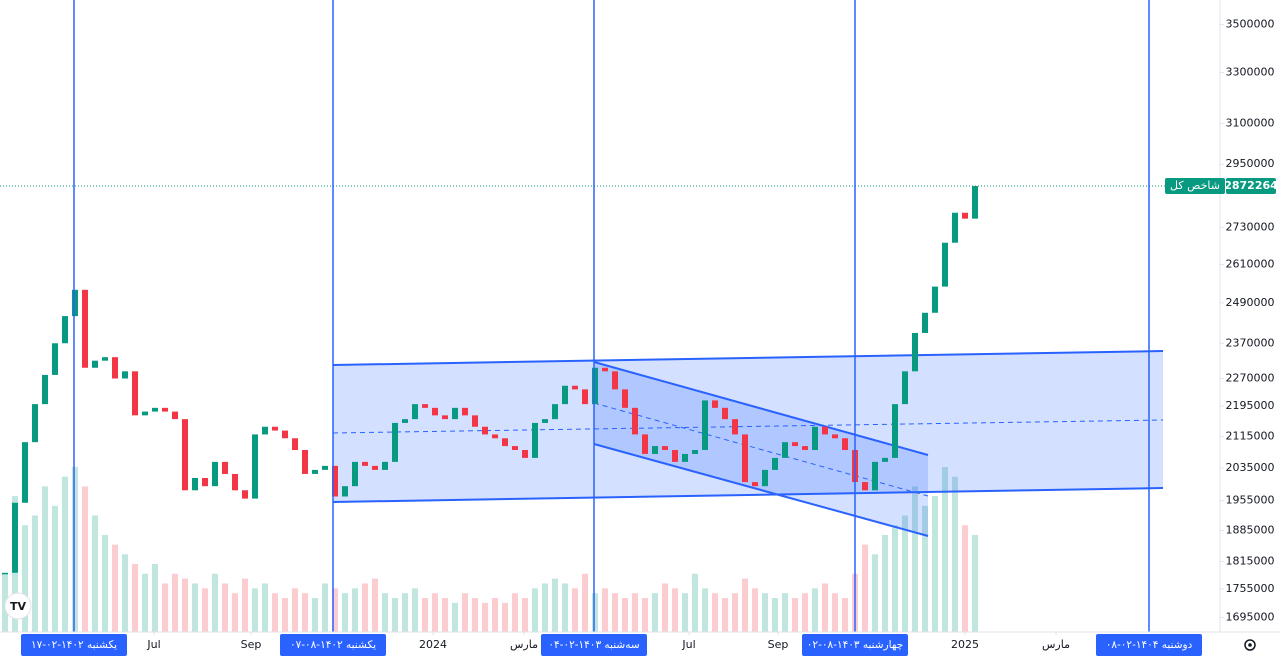 The width and height of the screenshot is (1280, 660). What do you see at coordinates (524, 644) in the screenshot?
I see `x-tick-label: مارس` at bounding box center [524, 644].